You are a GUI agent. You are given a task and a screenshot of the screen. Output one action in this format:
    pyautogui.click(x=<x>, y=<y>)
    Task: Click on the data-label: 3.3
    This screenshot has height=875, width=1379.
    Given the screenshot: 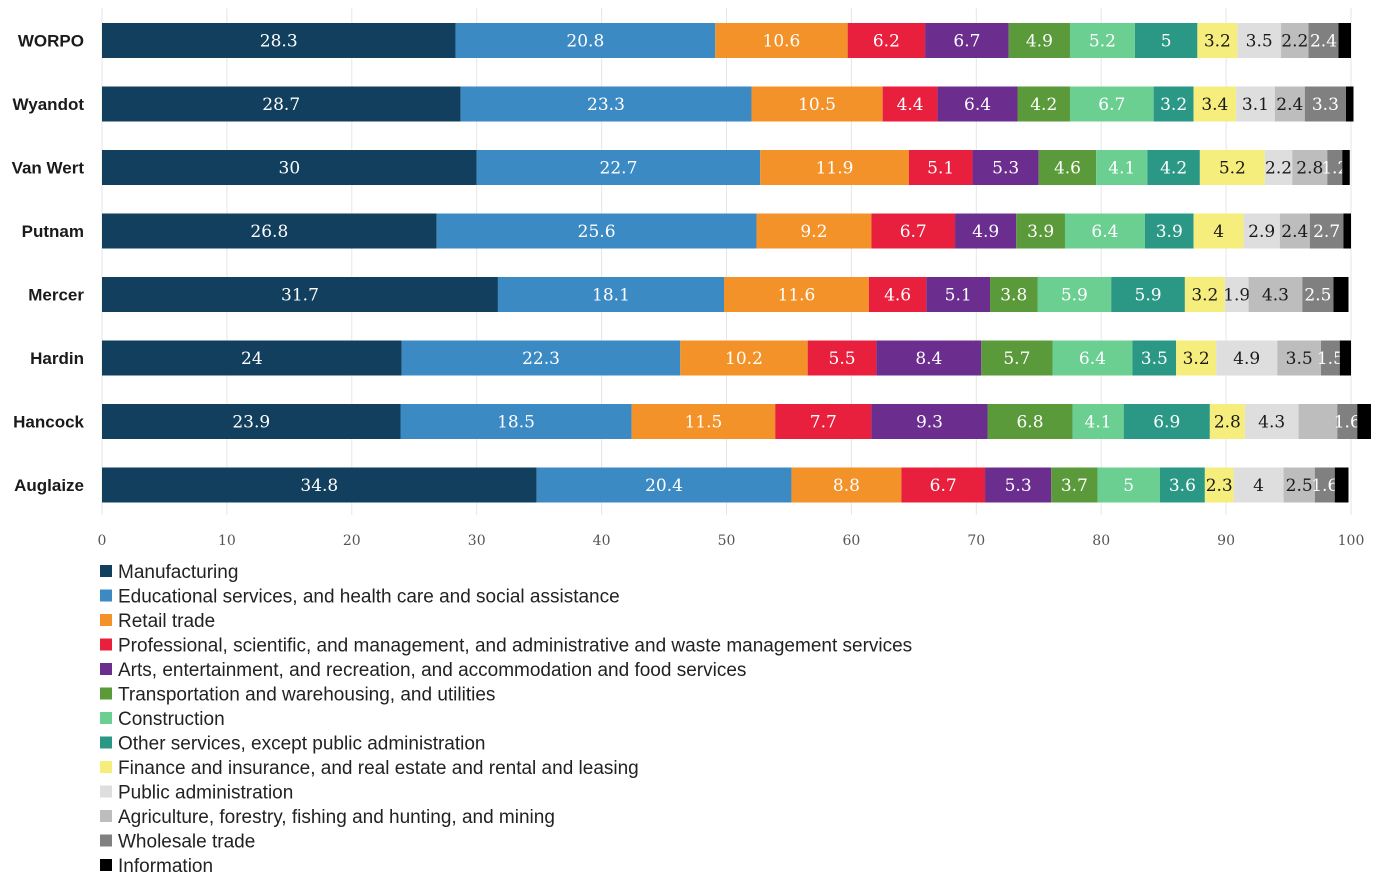 What is the action you would take?
    pyautogui.click(x=1325, y=105)
    